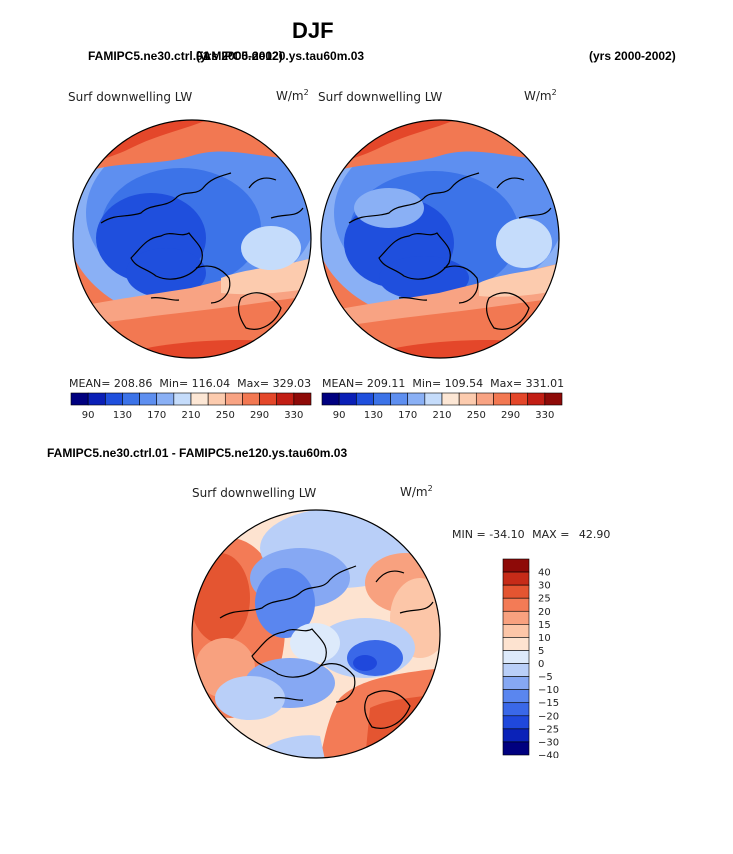  Describe the element at coordinates (174, 383) in the screenshot. I see `panel1-min-label: Min=` at that location.